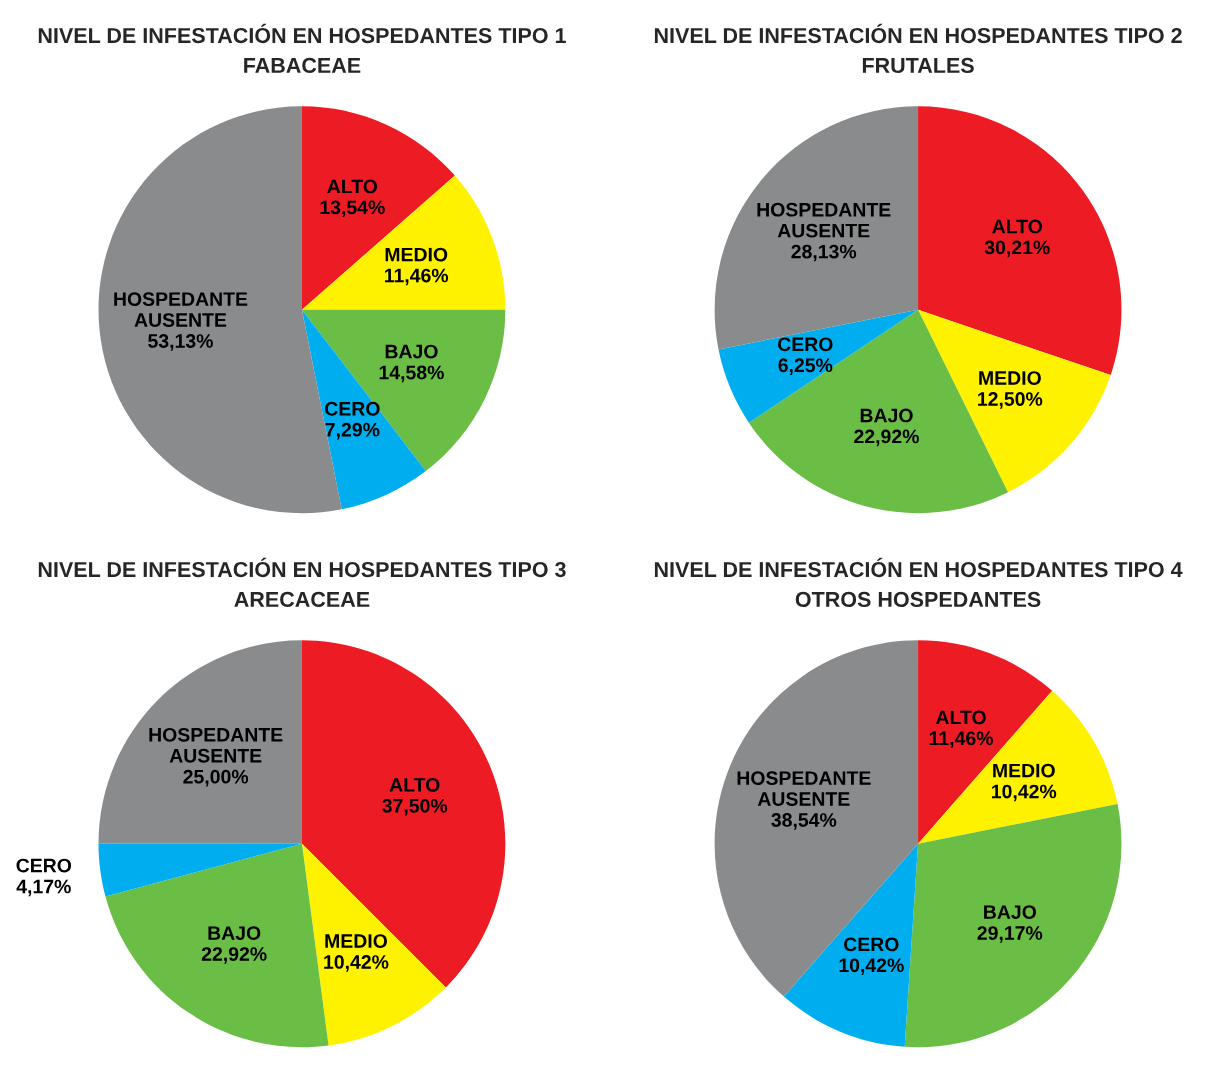  I want to click on data-label: 25,00%, so click(216, 778).